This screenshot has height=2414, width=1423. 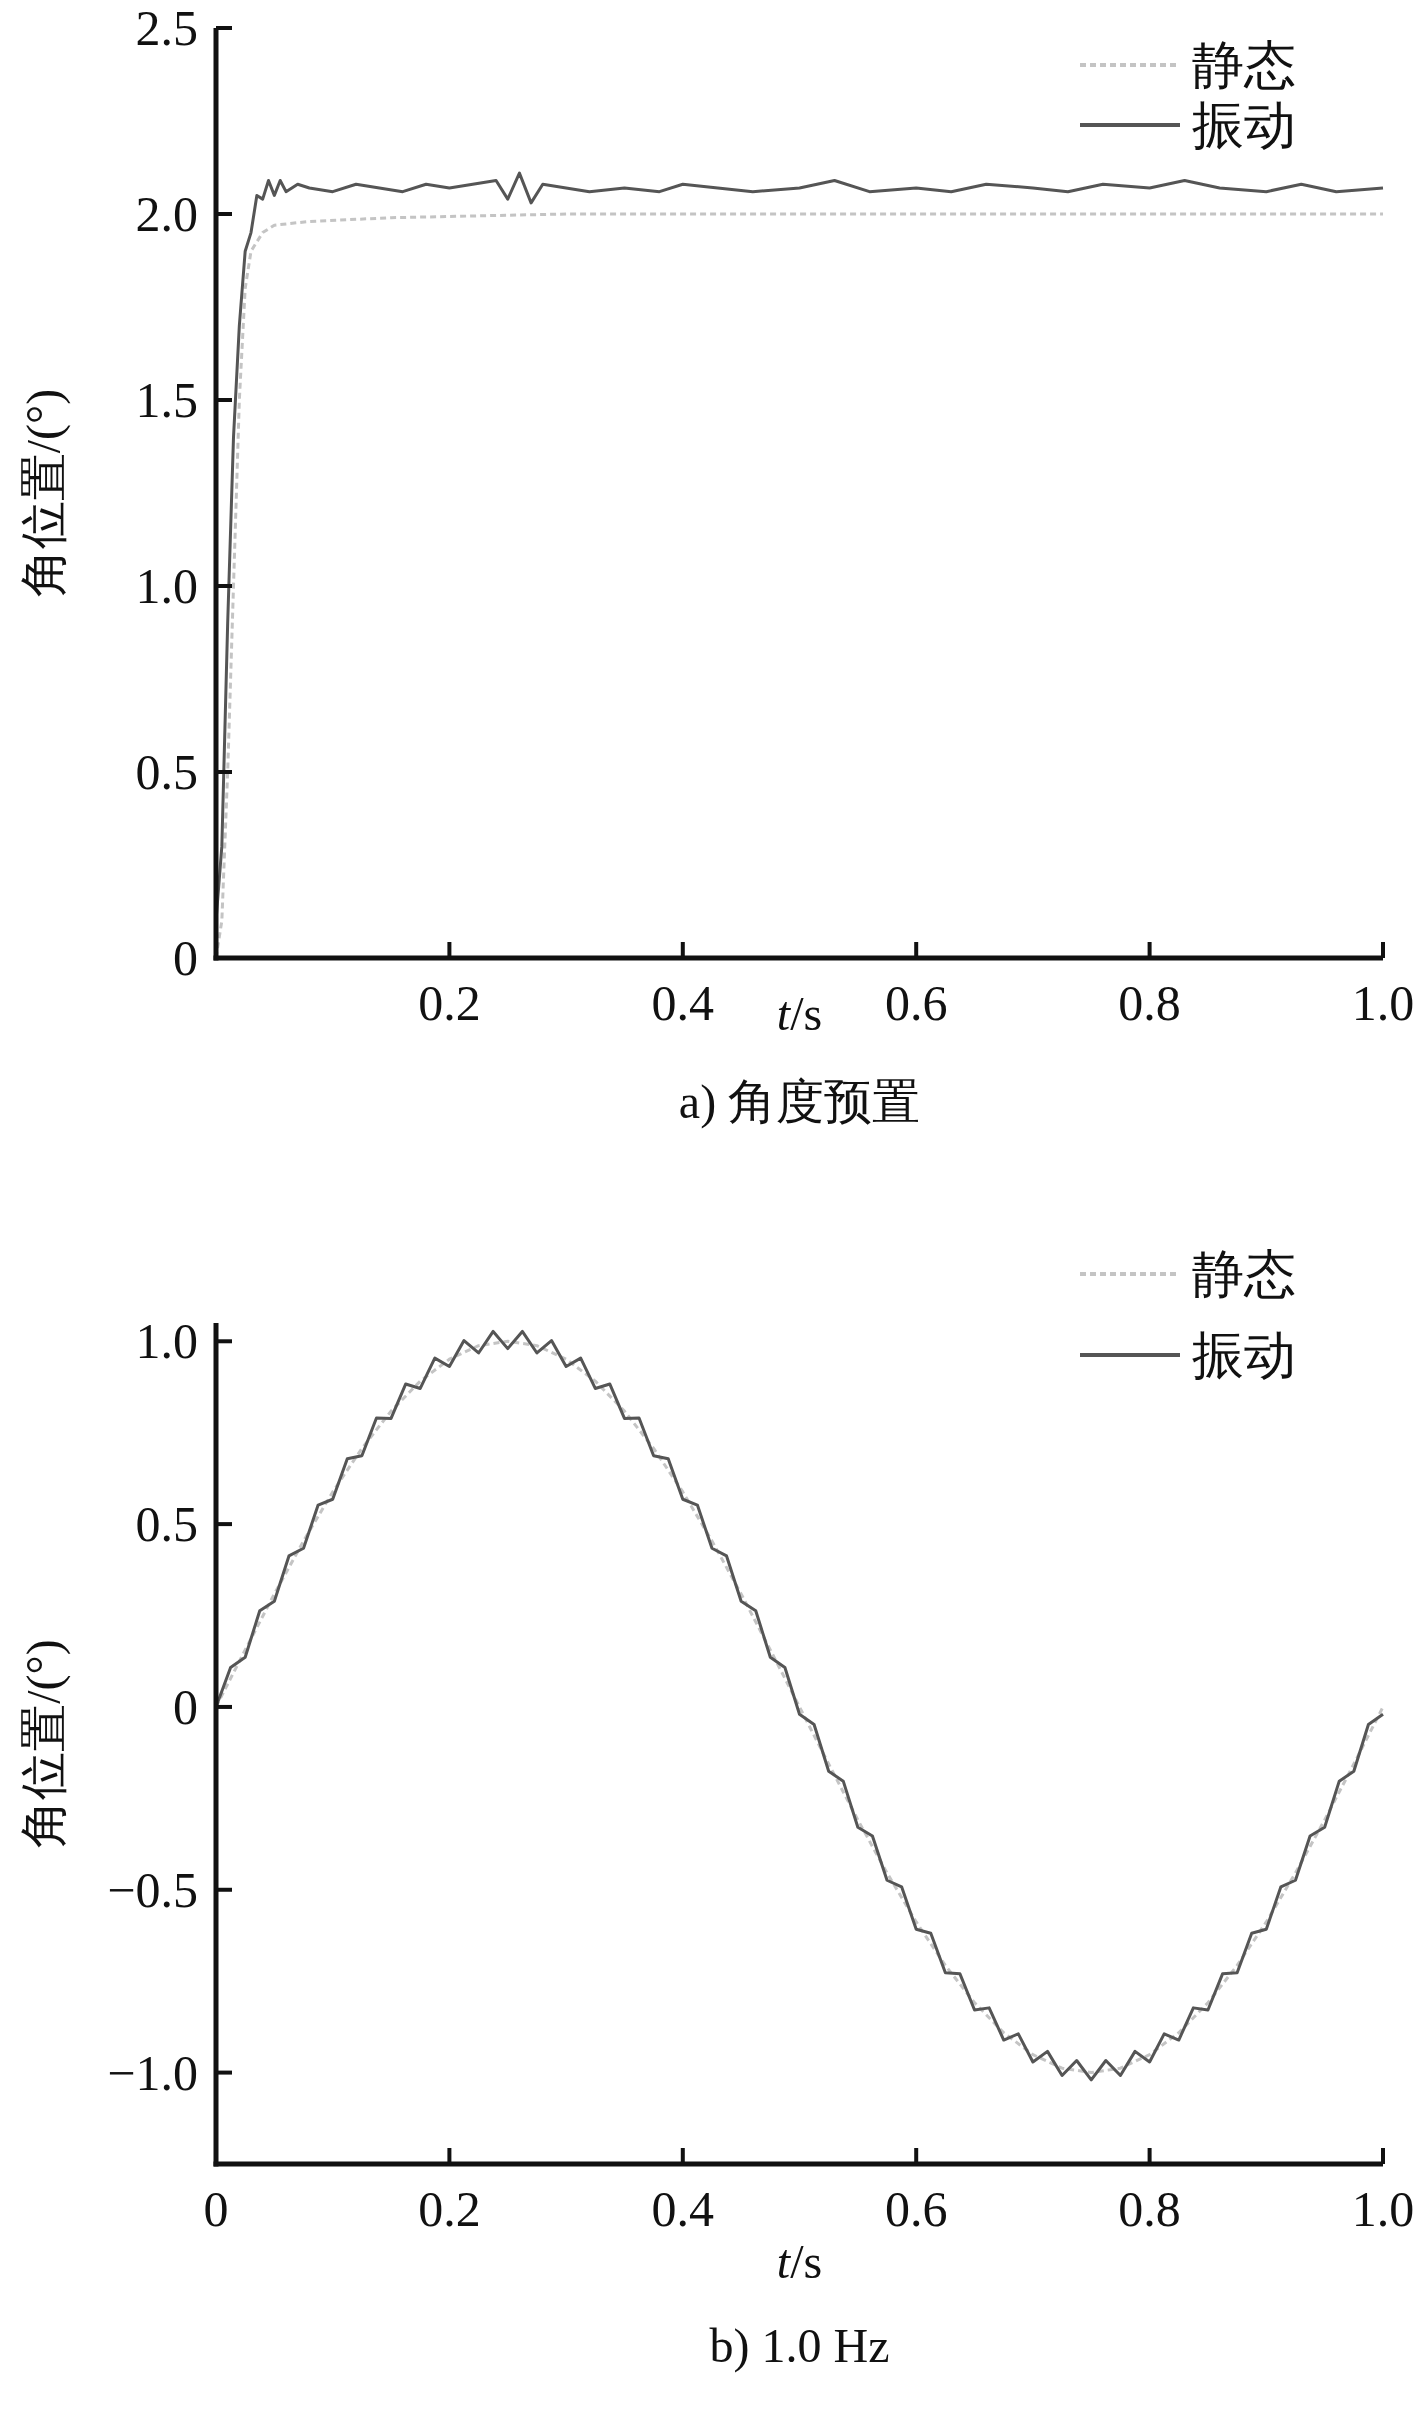 What do you see at coordinates (166, 214) in the screenshot?
I see `y-tick-label: 2.0` at bounding box center [166, 214].